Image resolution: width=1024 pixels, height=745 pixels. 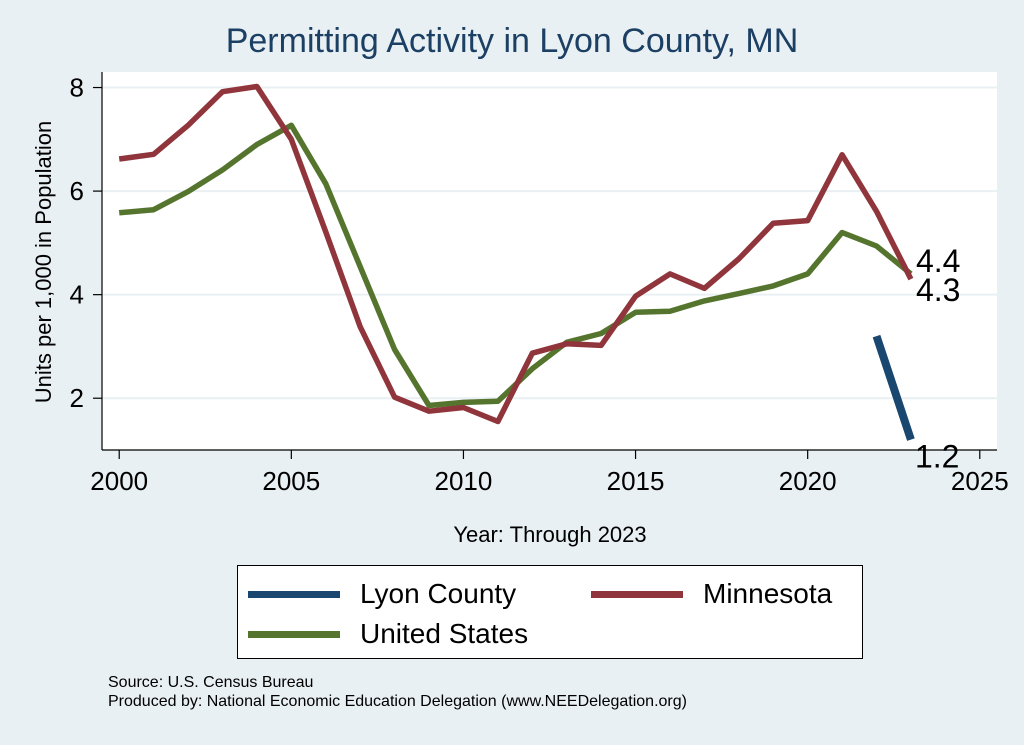 What do you see at coordinates (550, 534) in the screenshot?
I see `x-axis-label: Year: Through 2023` at bounding box center [550, 534].